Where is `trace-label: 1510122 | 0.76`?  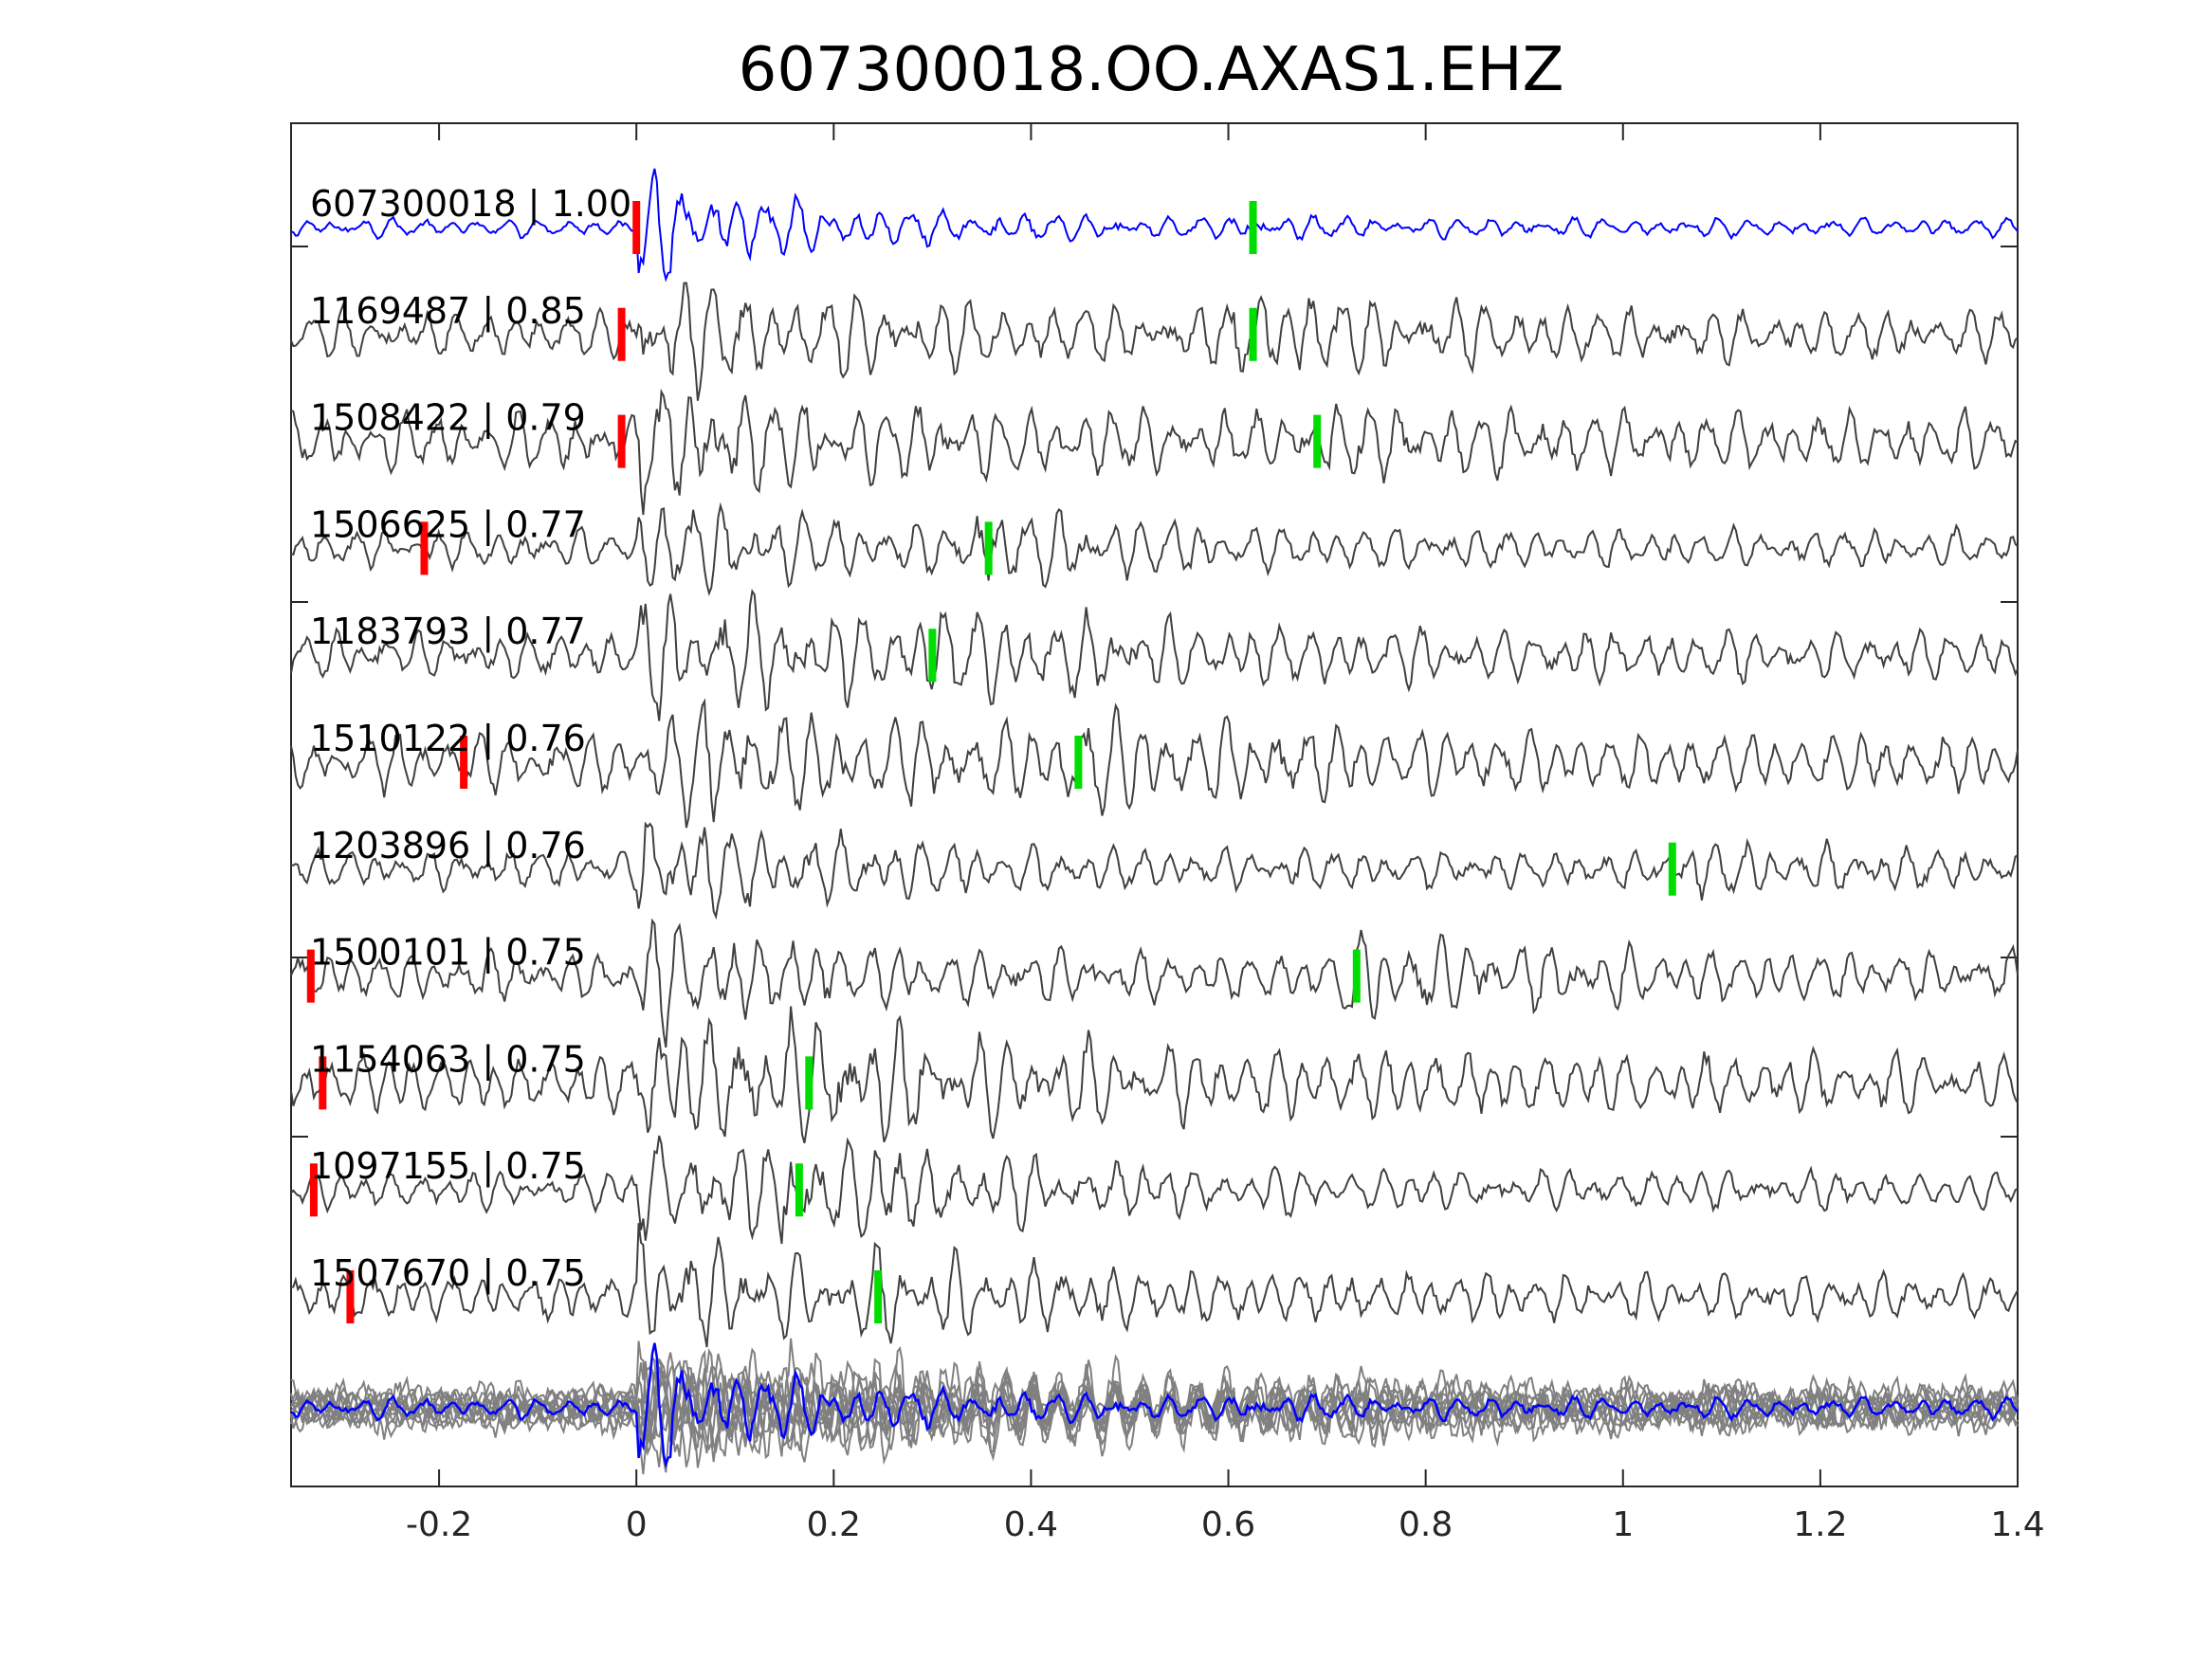
trace-label: 1510122 | 0.76 is located at coordinates (448, 739).